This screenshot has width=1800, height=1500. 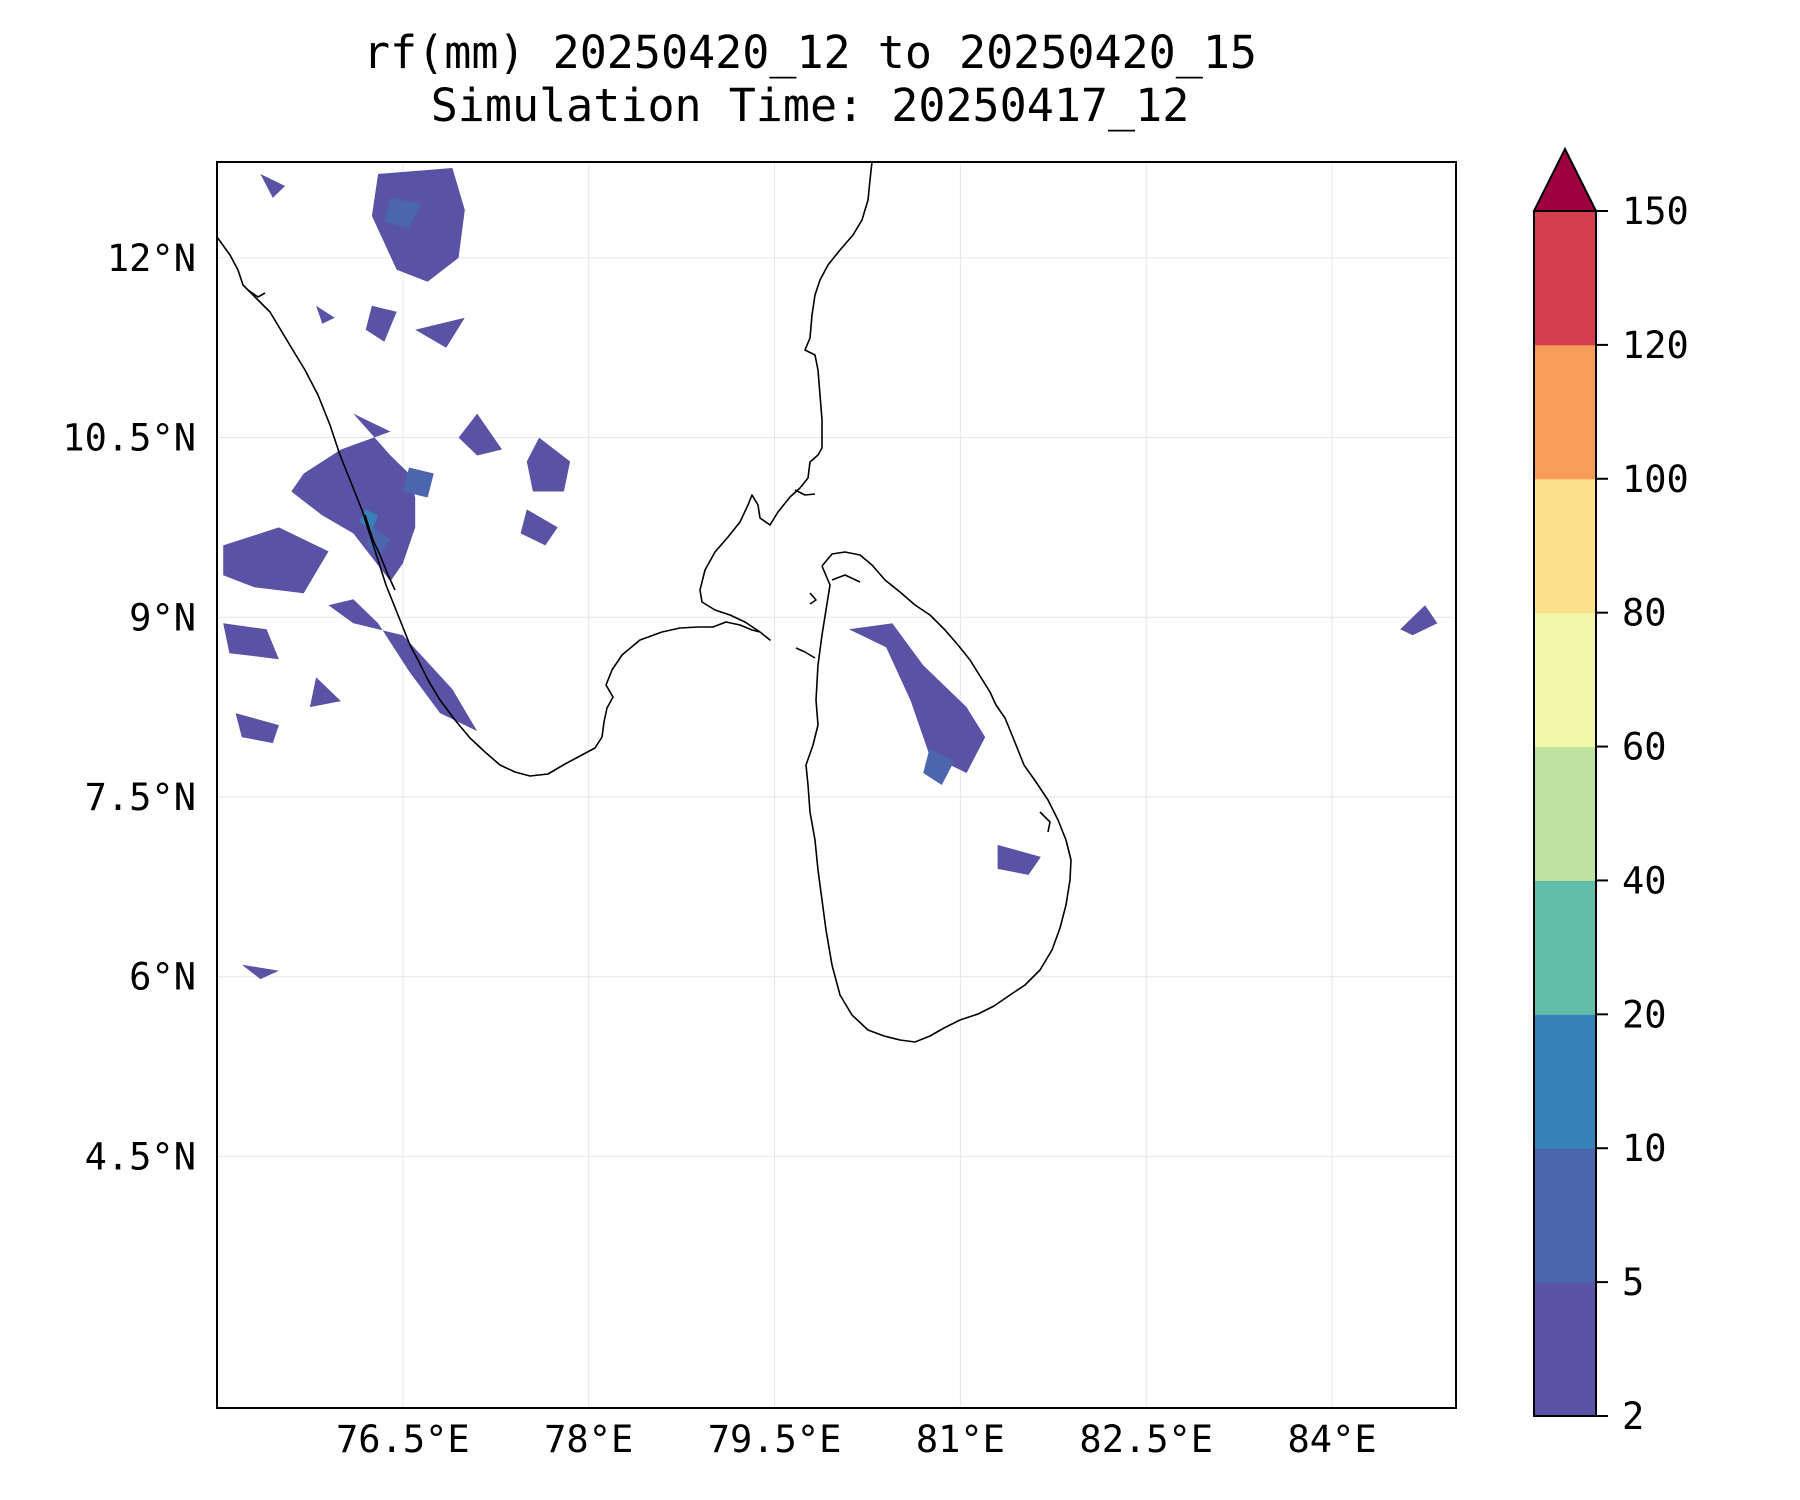 What do you see at coordinates (1644, 1148) in the screenshot?
I see `colorbar-tick-label: 10` at bounding box center [1644, 1148].